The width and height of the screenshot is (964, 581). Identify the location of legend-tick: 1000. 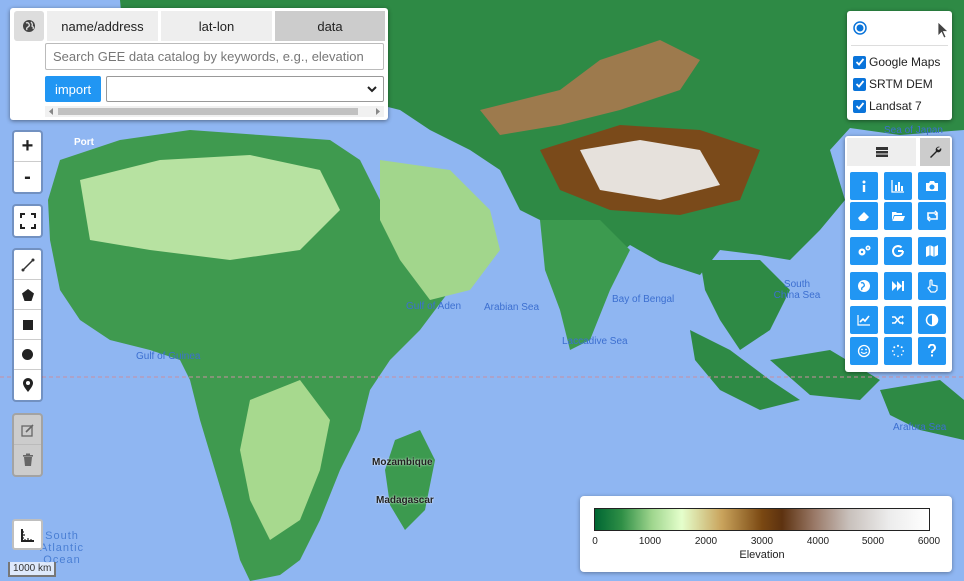
(650, 541).